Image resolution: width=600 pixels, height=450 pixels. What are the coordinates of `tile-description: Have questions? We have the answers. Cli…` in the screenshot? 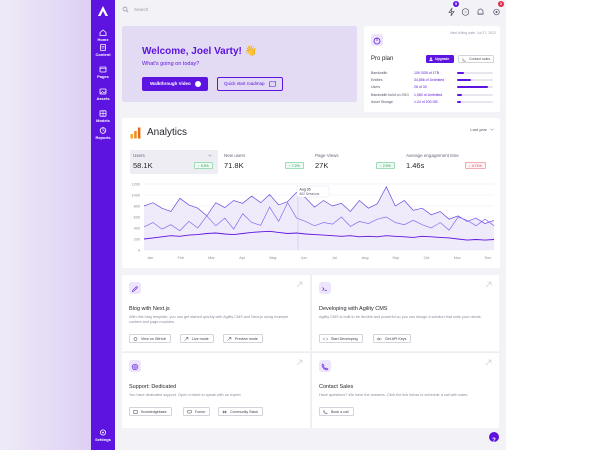 It's located at (394, 395).